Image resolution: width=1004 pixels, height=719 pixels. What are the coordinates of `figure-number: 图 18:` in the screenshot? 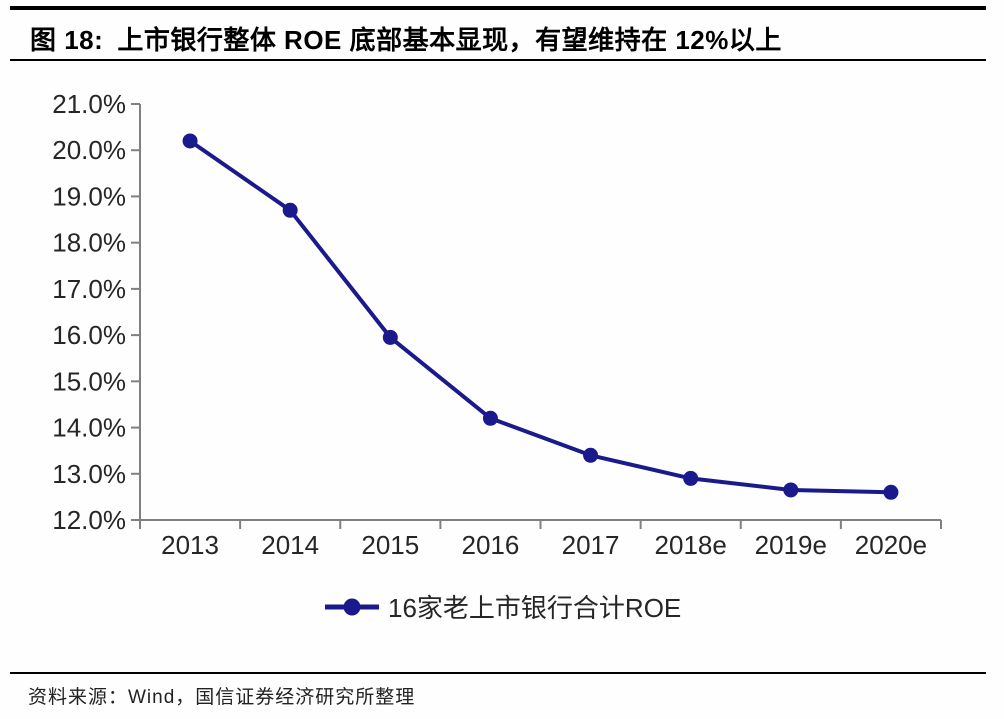 It's located at (67, 40).